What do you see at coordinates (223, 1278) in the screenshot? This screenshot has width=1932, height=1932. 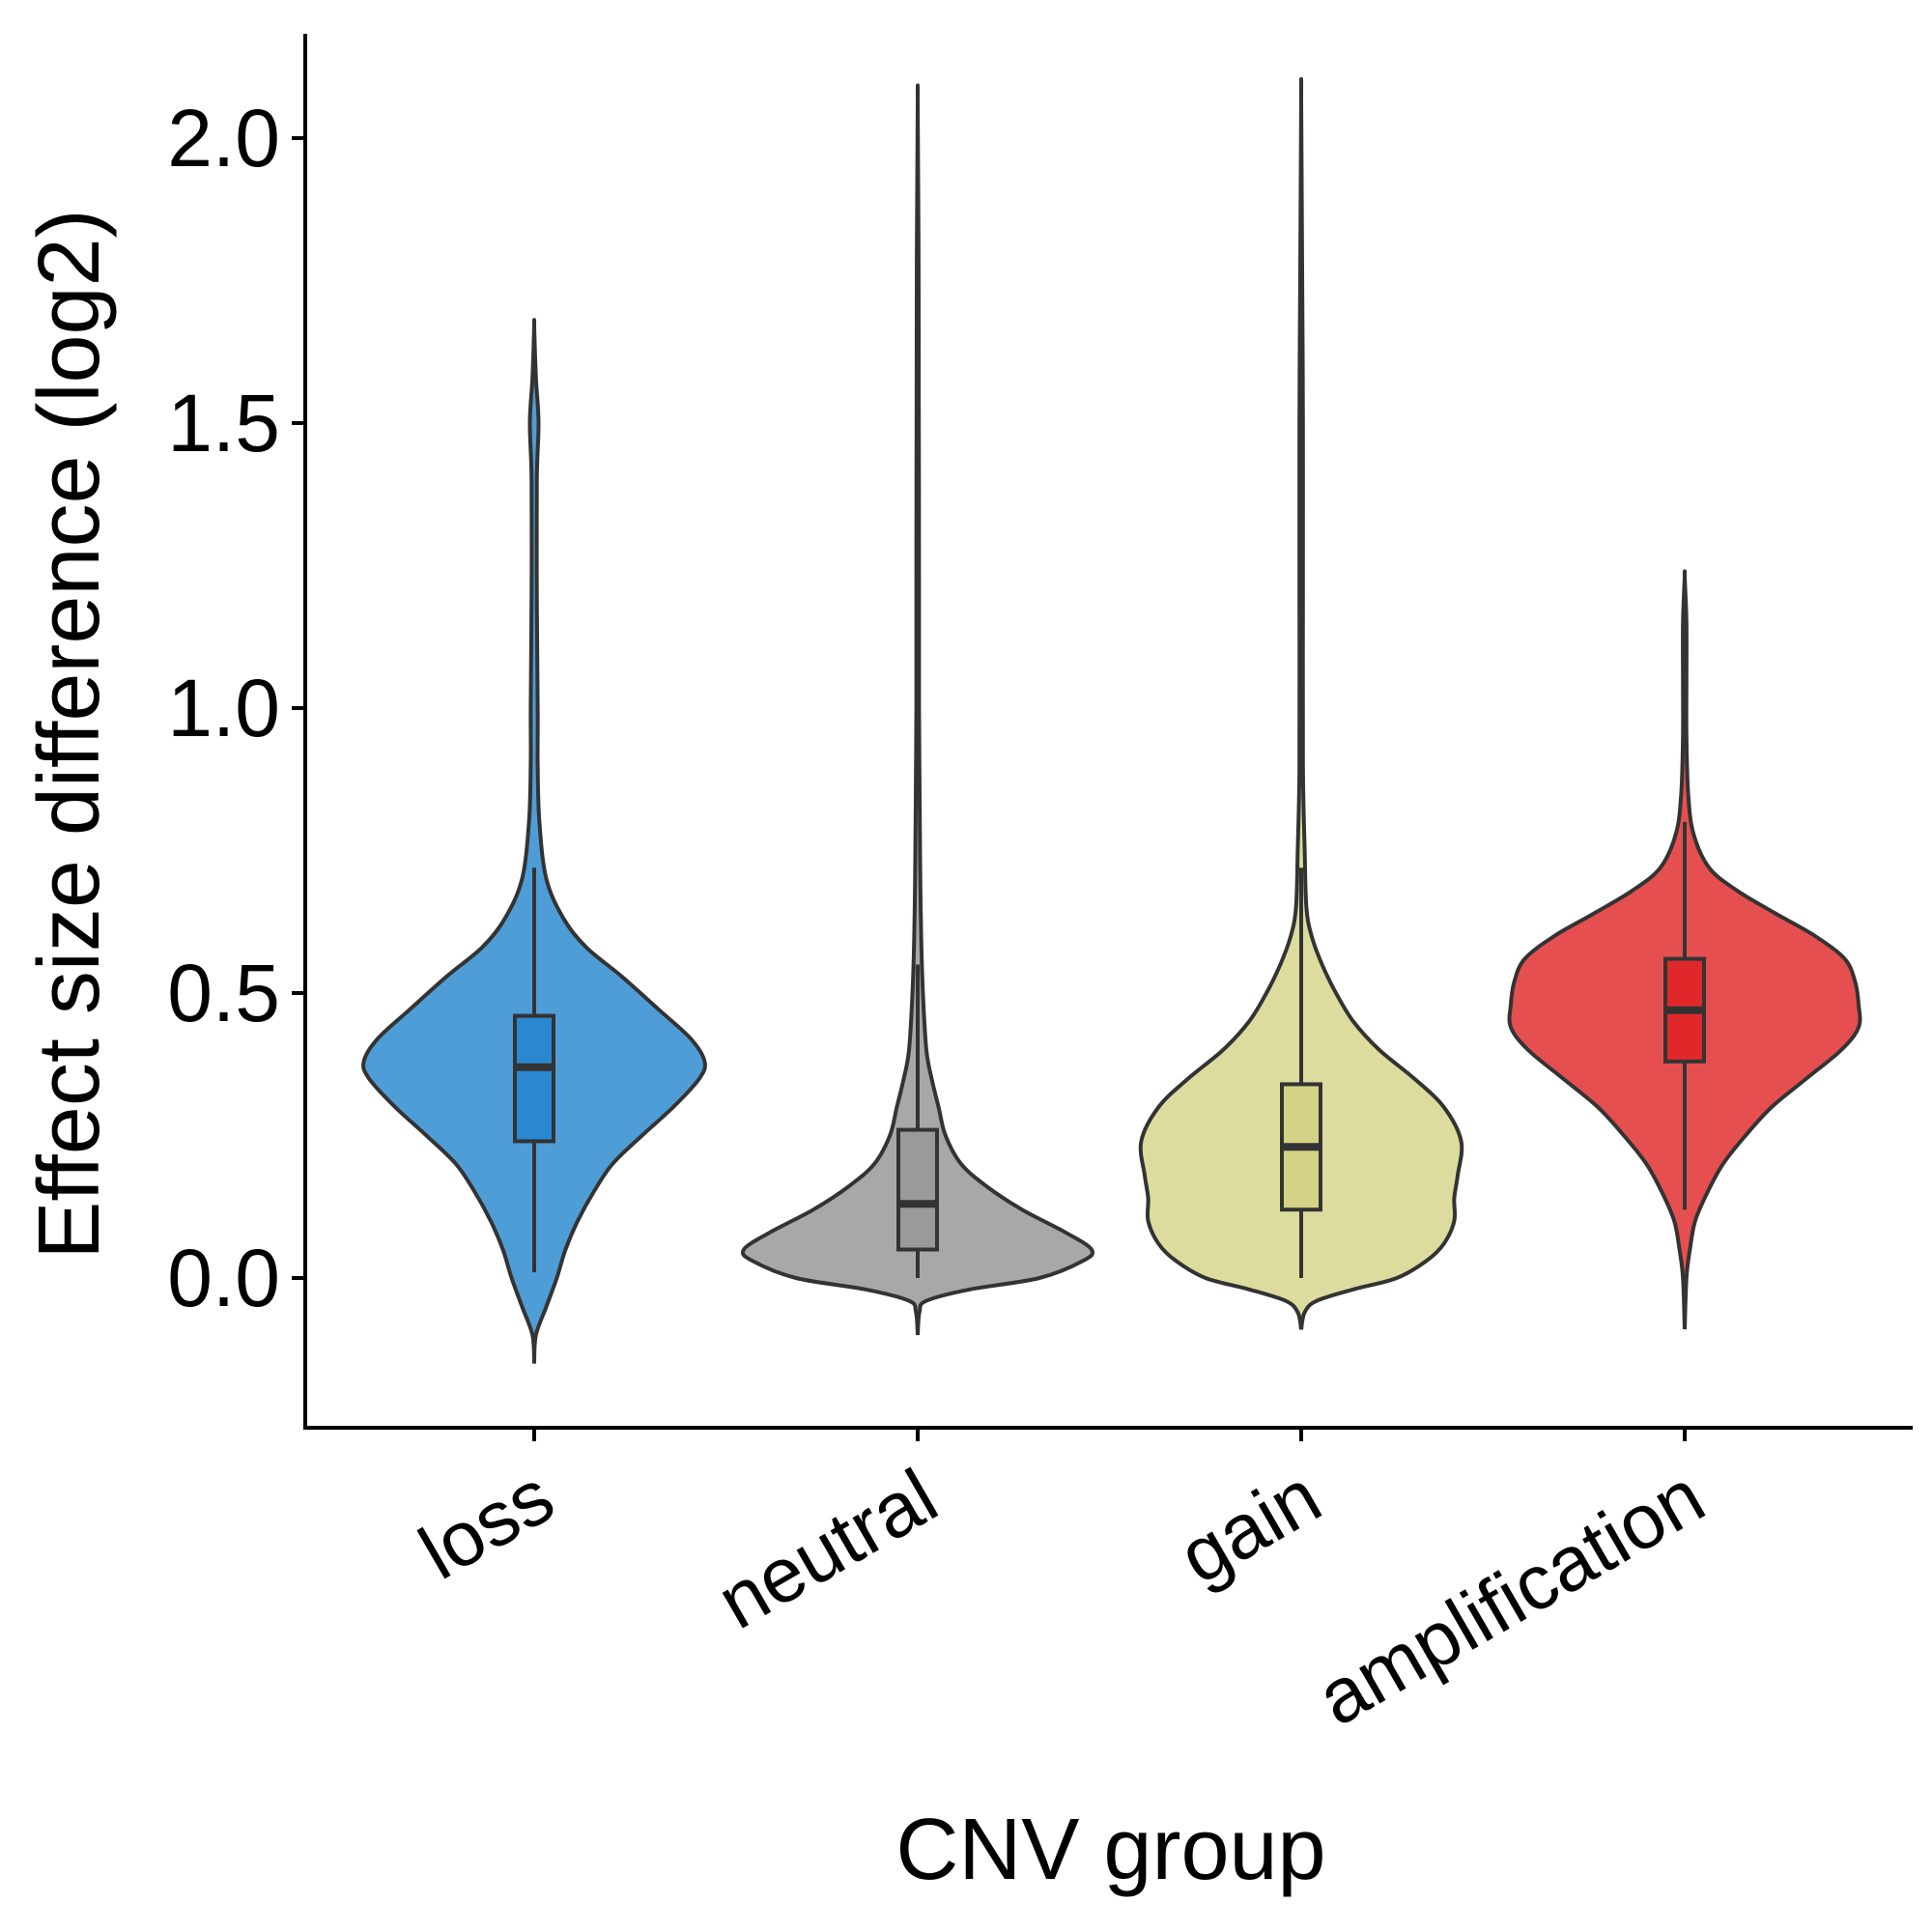 I see `y-tick-label: 0.0` at bounding box center [223, 1278].